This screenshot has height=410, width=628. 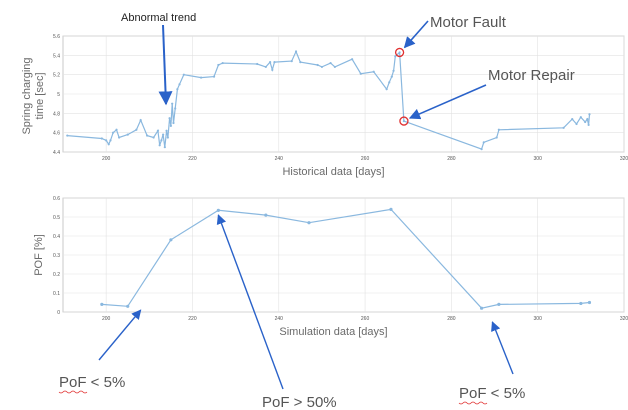 I want to click on y-tick-label: 4.4, so click(x=56, y=153).